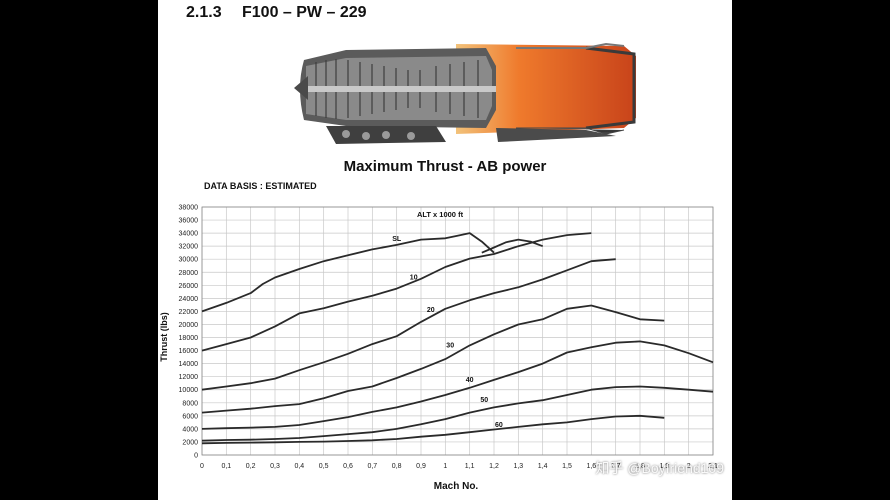 This screenshot has height=500, width=890. I want to click on x-tick-label: 1, so click(445, 466).